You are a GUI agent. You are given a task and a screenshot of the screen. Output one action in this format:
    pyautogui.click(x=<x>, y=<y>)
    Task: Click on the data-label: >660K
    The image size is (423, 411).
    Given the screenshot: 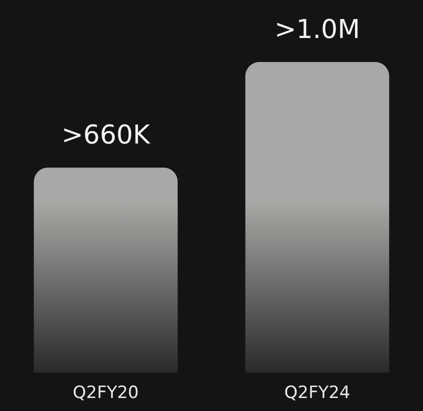 What is the action you would take?
    pyautogui.click(x=106, y=135)
    